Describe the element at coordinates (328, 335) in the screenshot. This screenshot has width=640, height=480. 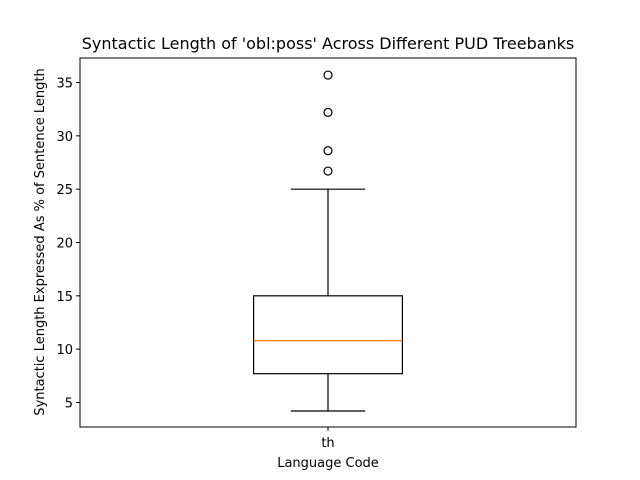
I see `iqr-box` at that location.